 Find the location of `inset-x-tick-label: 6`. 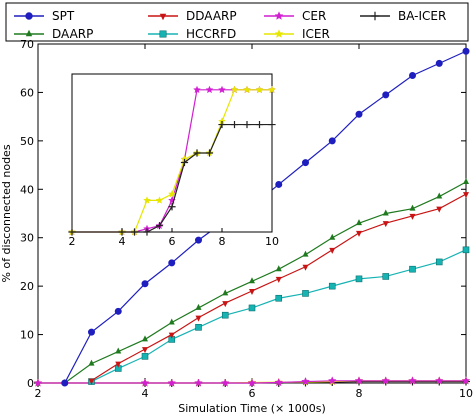

inset-x-tick-label: 6 is located at coordinates (172, 241).